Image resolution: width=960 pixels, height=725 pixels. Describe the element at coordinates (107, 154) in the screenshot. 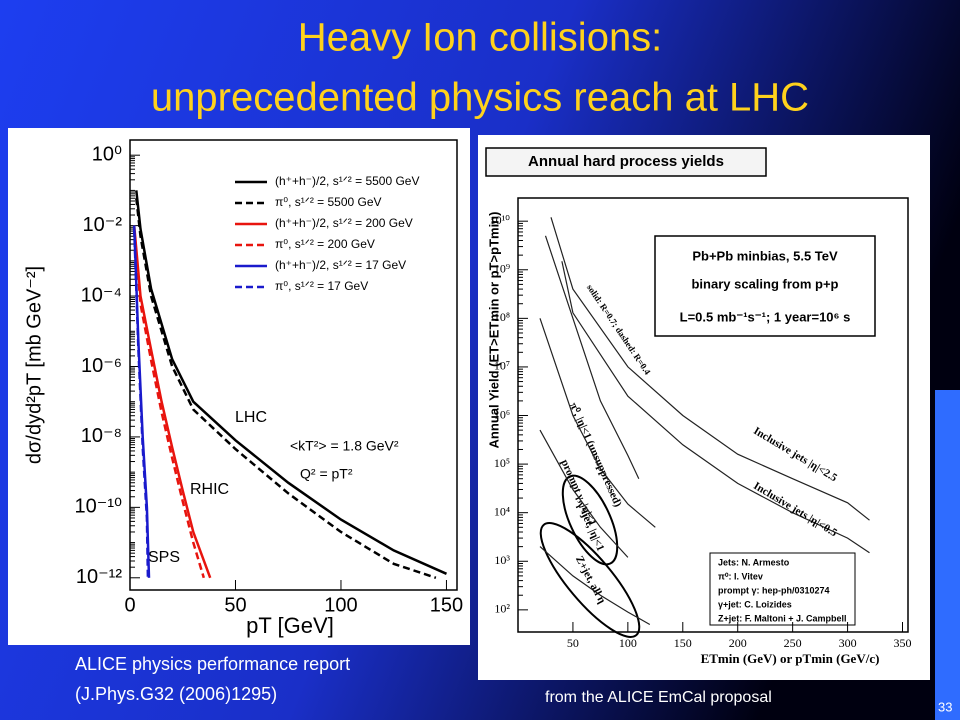

I see `y-tick-label: 10⁰` at that location.